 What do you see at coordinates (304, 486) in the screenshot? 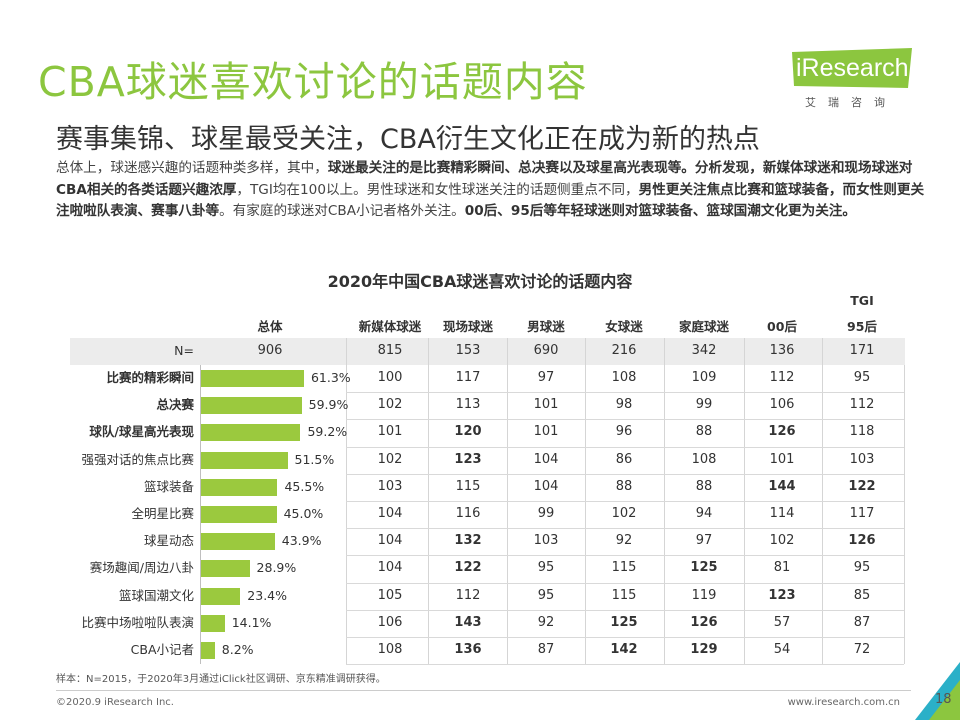
I see `bar-value-label: 45.5%` at bounding box center [304, 486].